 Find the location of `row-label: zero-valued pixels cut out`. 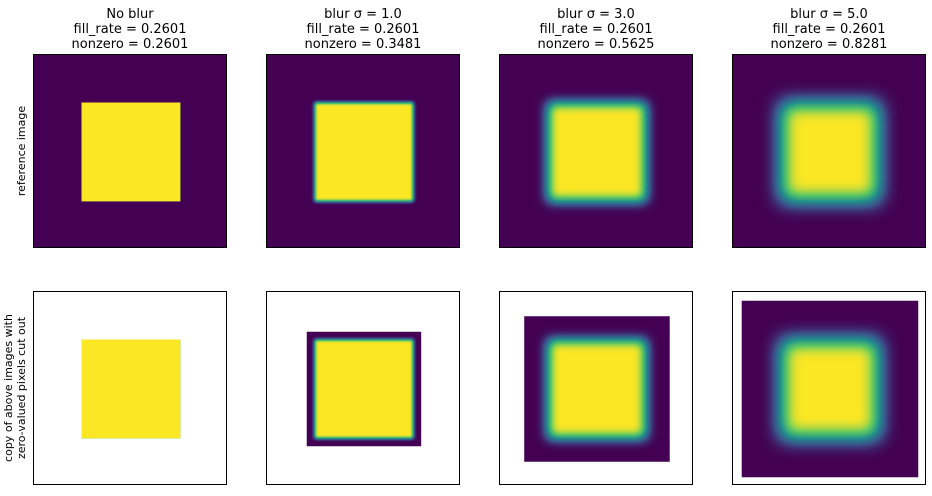

row-label: zero-valued pixels cut out is located at coordinates (21, 387).